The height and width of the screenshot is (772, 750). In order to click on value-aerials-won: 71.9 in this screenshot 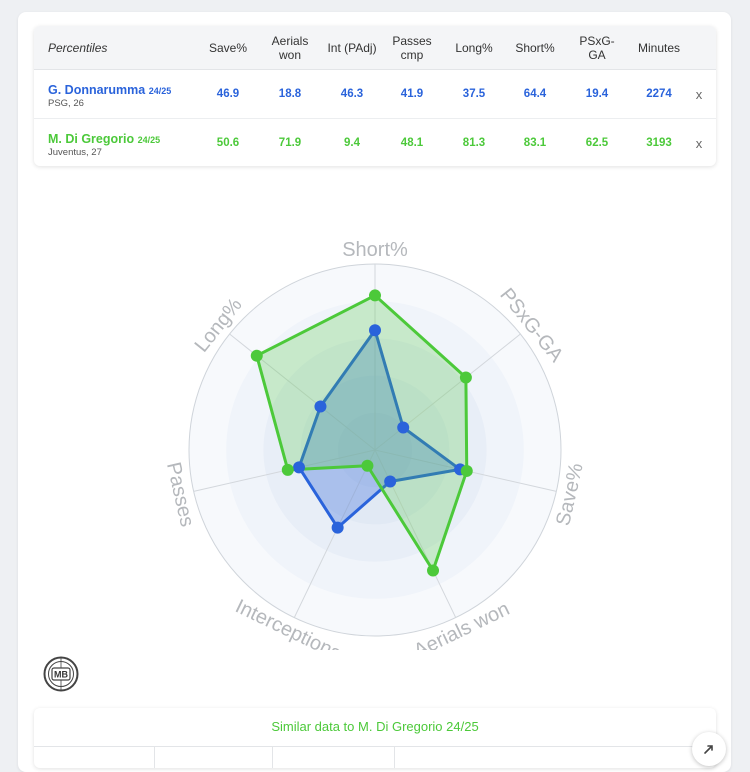, I will do `click(290, 143)`.